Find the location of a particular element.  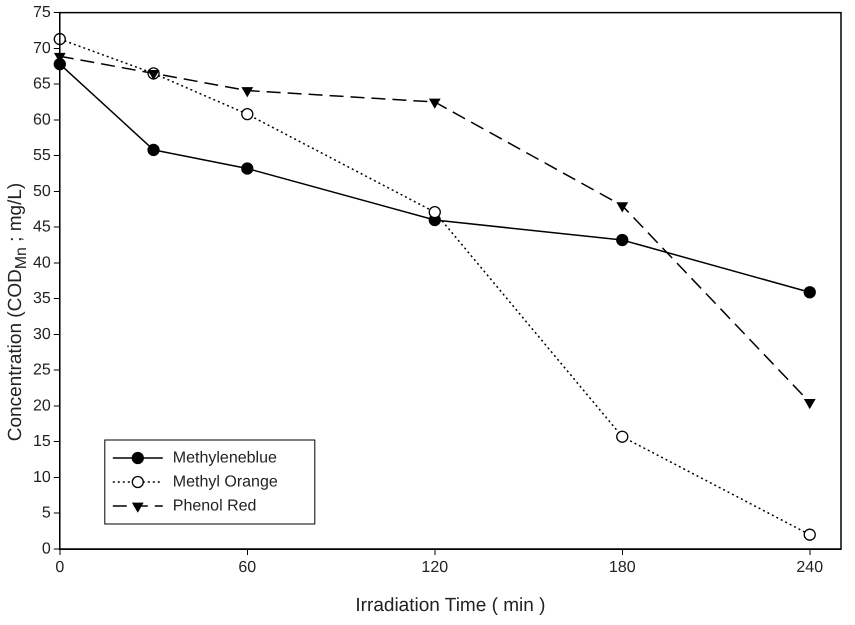

legend-label: Methyl Orange is located at coordinates (225, 481).